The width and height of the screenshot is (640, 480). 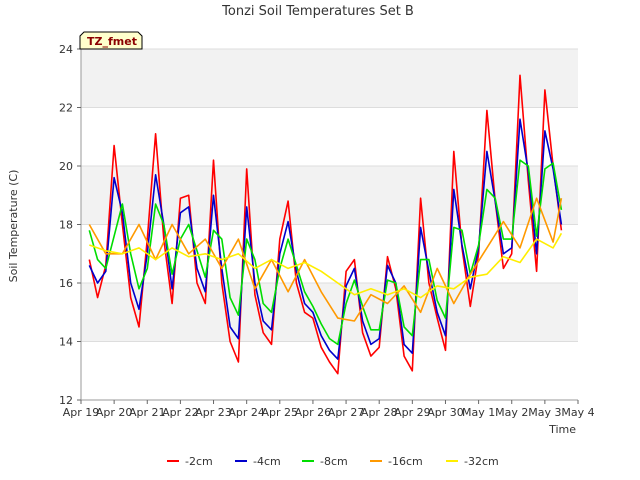 What do you see at coordinates (66, 166) in the screenshot?
I see `y-tick-label: 20` at bounding box center [66, 166].